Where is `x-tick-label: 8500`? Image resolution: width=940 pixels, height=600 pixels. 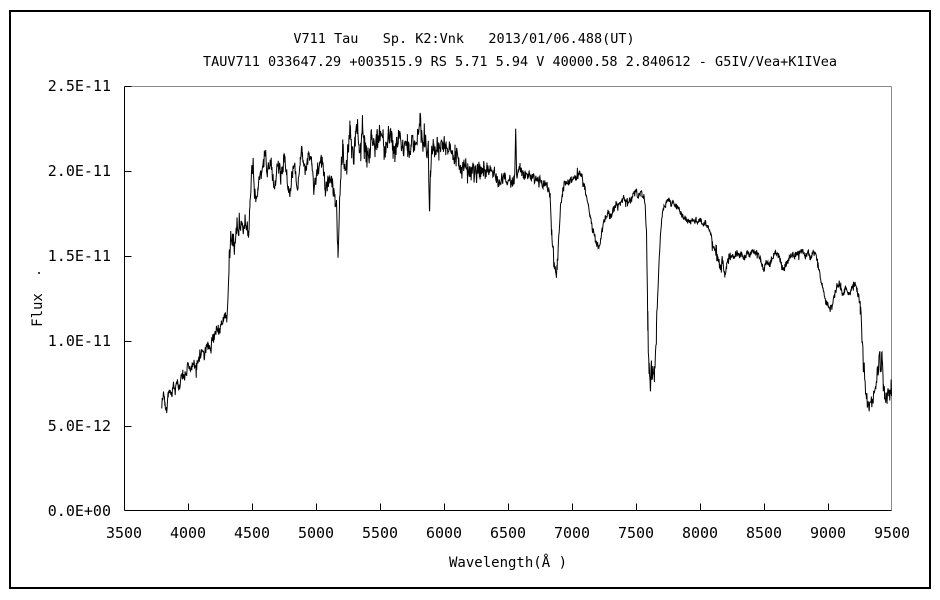
x-tick-label: 8500 is located at coordinates (764, 533).